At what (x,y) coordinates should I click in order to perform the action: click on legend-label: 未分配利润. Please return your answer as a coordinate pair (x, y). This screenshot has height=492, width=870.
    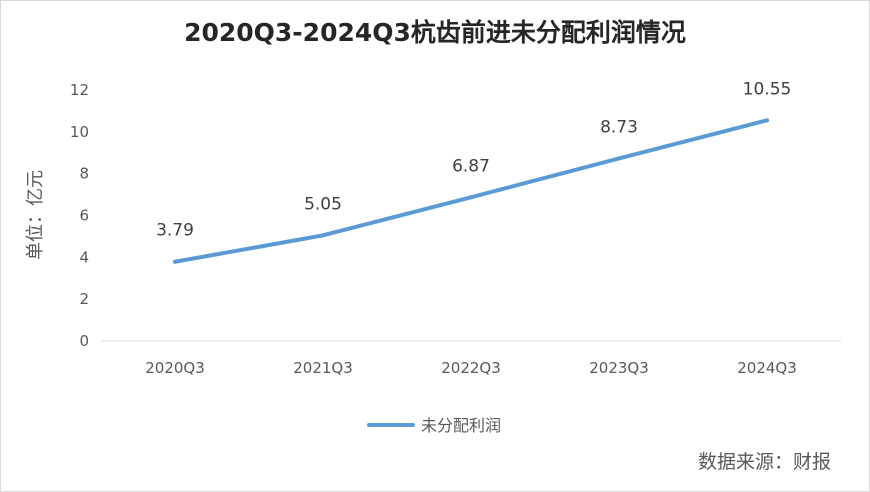
    Looking at the image, I should click on (461, 425).